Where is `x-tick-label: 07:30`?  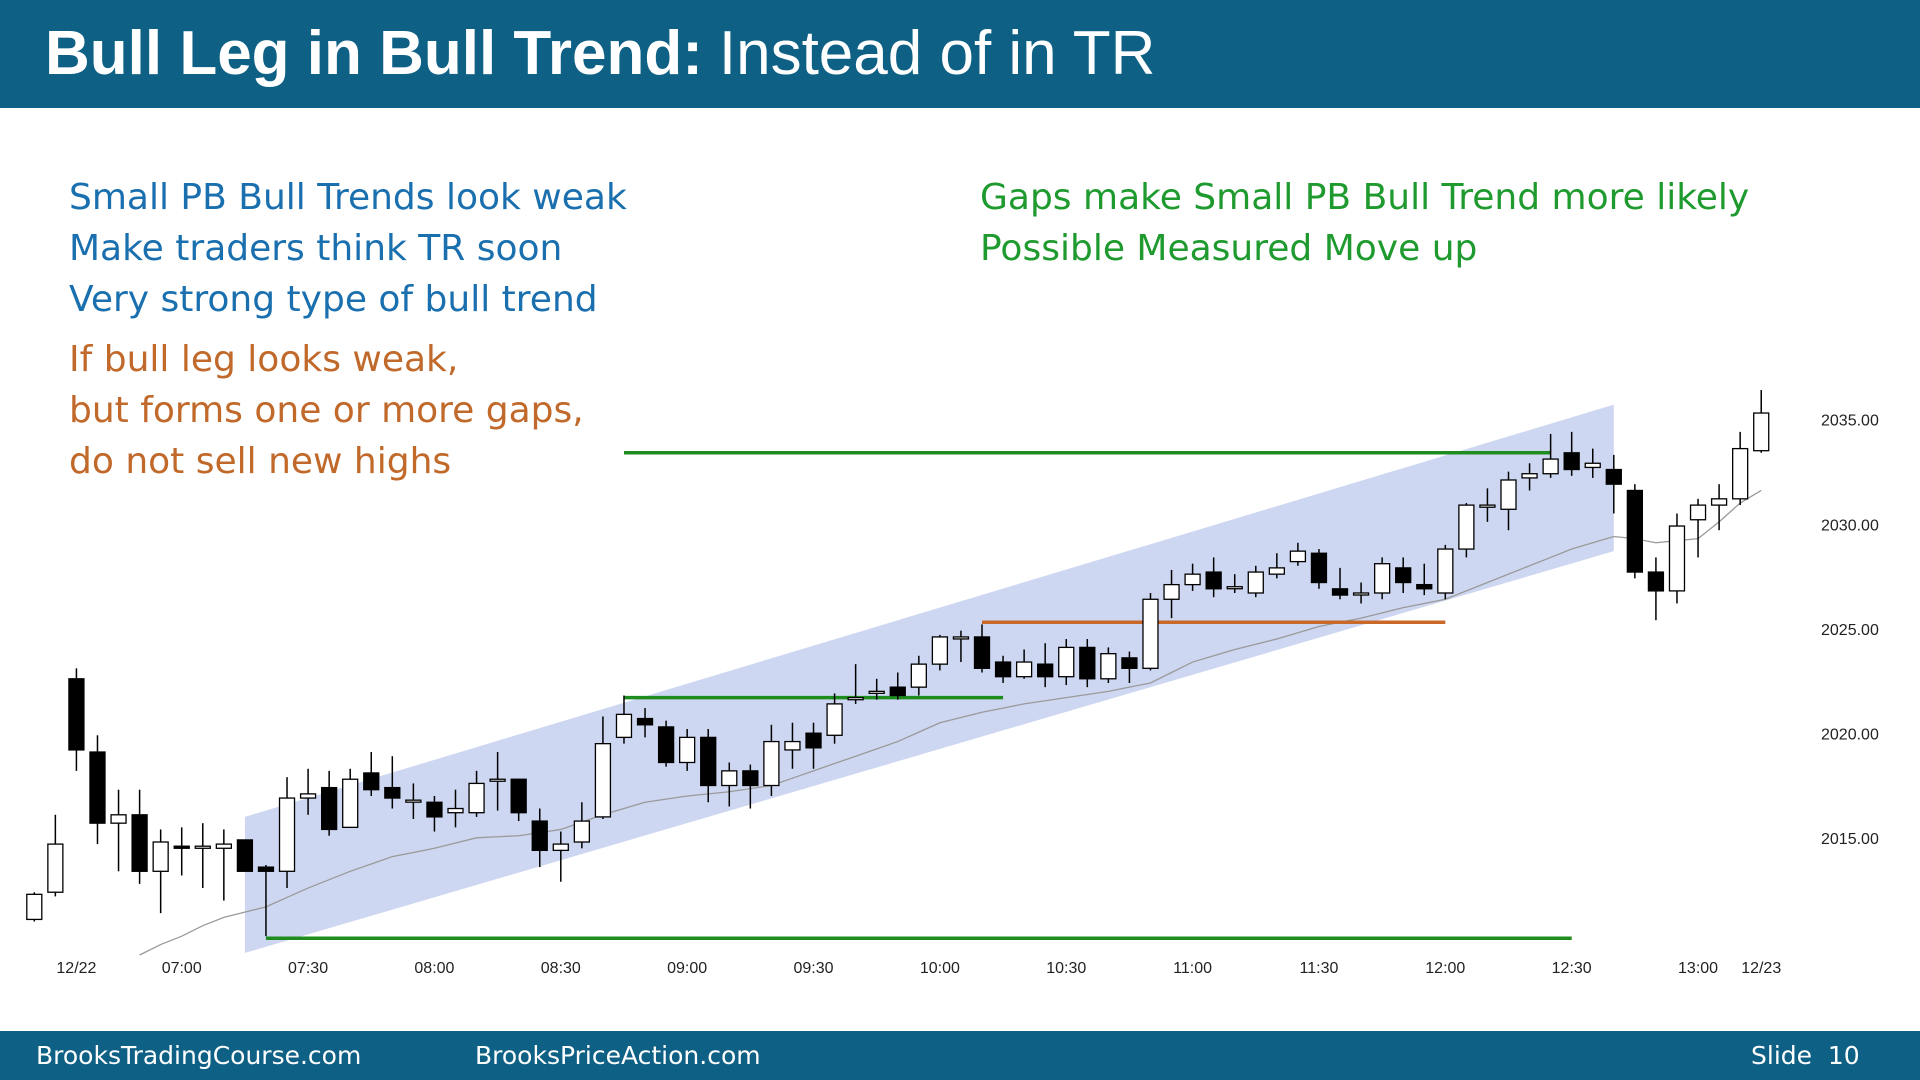
x-tick-label: 07:30 is located at coordinates (308, 968).